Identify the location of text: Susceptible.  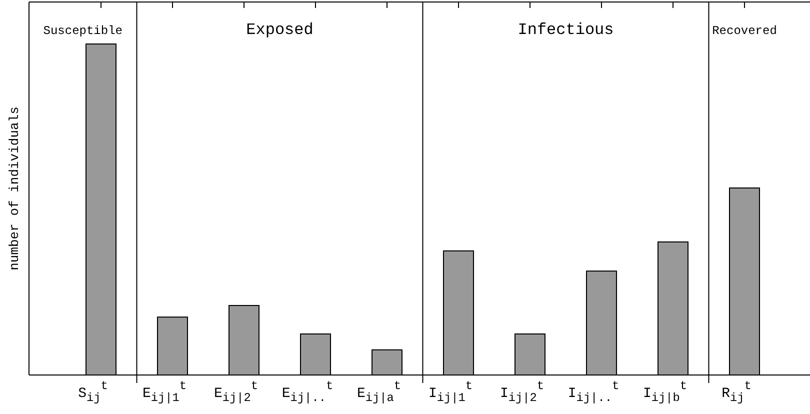
(82, 31).